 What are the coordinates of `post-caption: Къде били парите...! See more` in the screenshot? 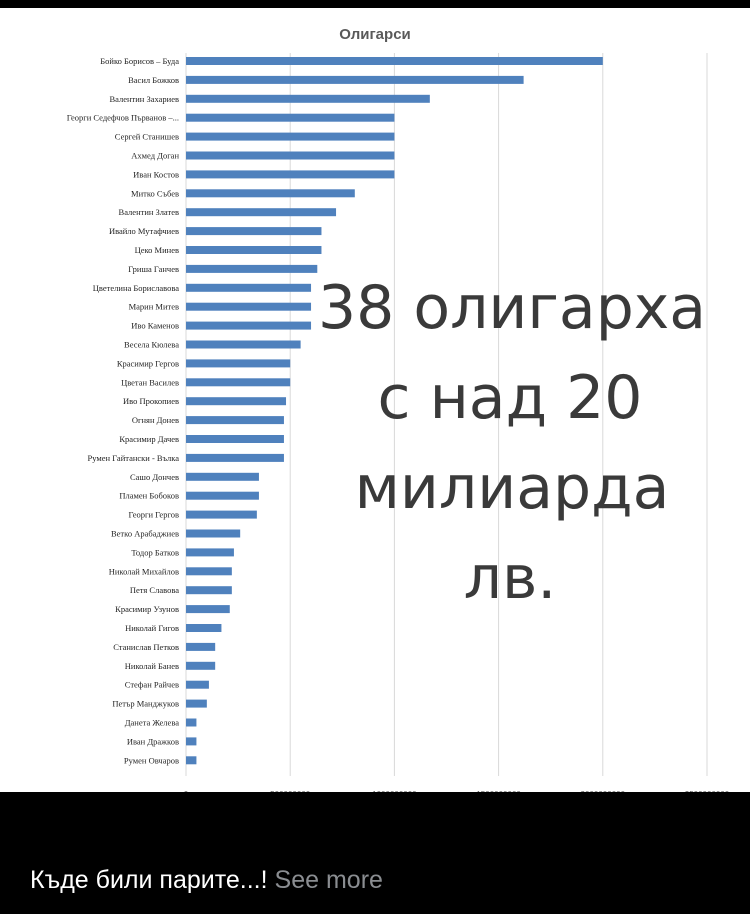 It's located at (206, 880).